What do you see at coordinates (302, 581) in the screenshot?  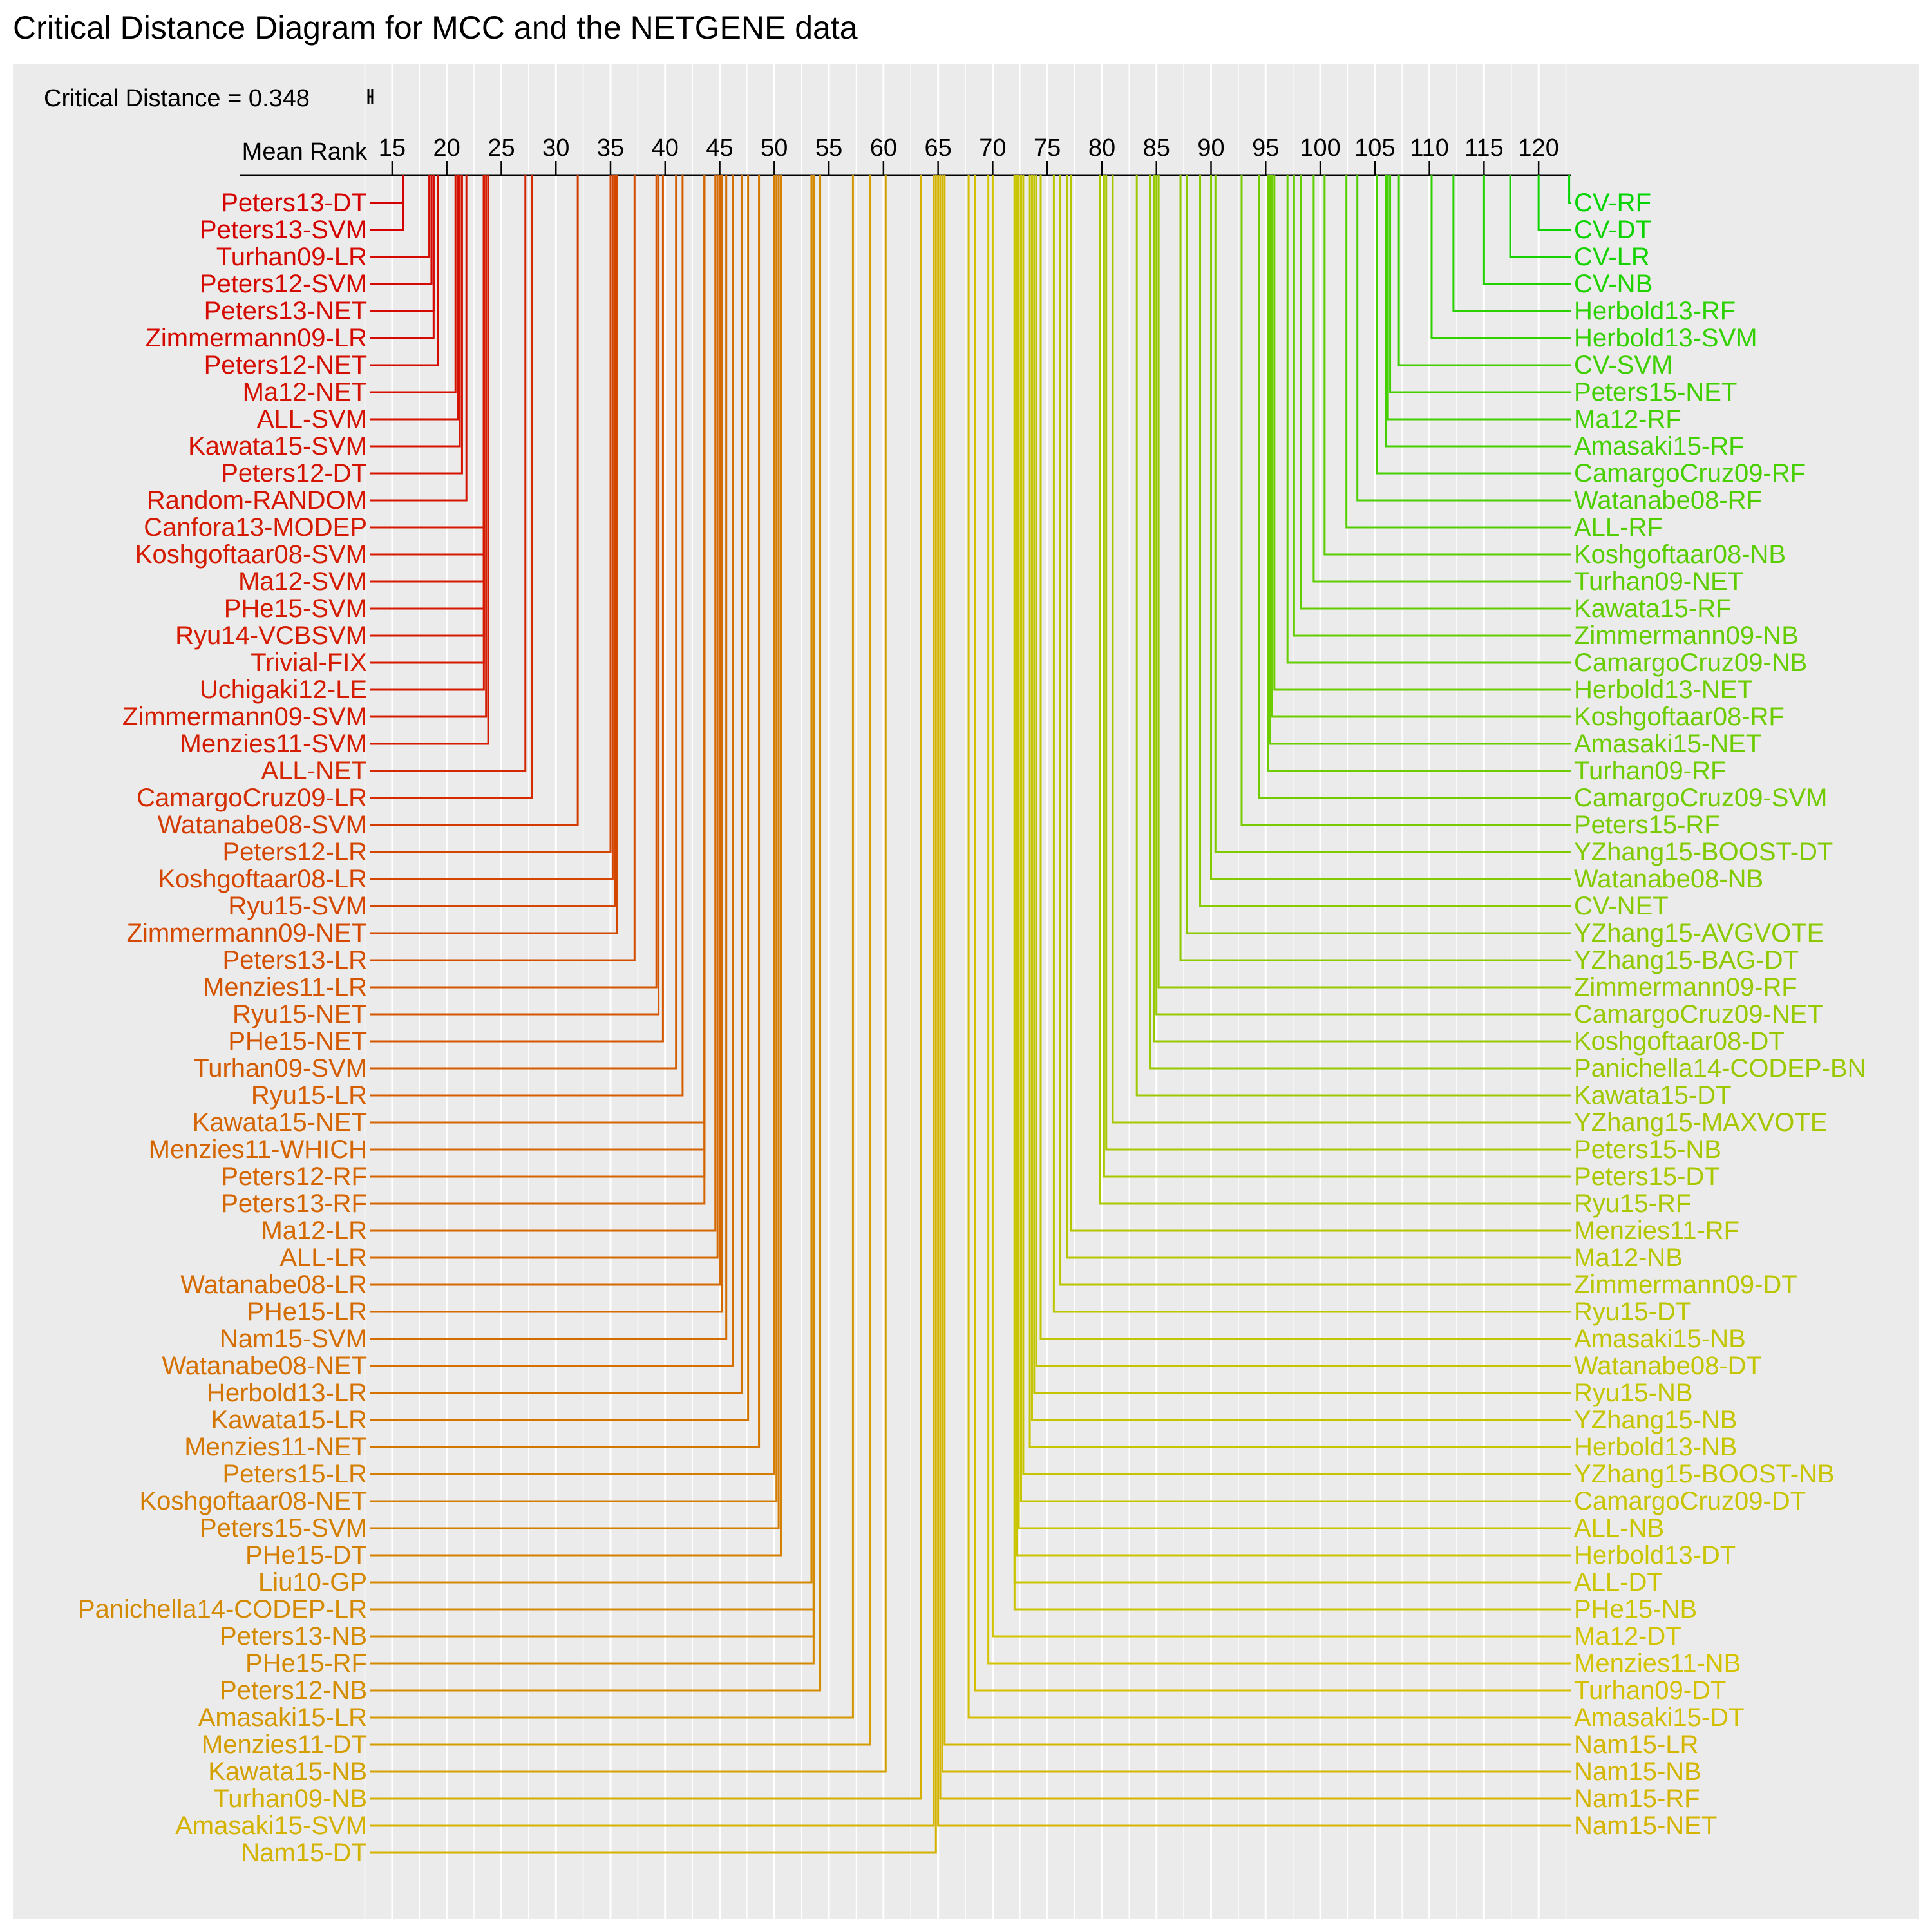 I see `item-label: Ma12-SVM` at bounding box center [302, 581].